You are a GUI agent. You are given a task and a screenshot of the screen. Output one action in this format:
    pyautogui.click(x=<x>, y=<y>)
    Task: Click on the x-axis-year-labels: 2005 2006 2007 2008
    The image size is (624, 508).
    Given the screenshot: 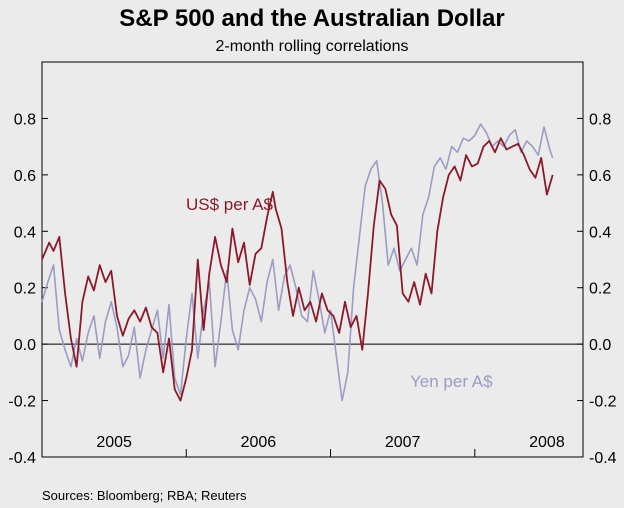 What is the action you would take?
    pyautogui.click(x=330, y=442)
    